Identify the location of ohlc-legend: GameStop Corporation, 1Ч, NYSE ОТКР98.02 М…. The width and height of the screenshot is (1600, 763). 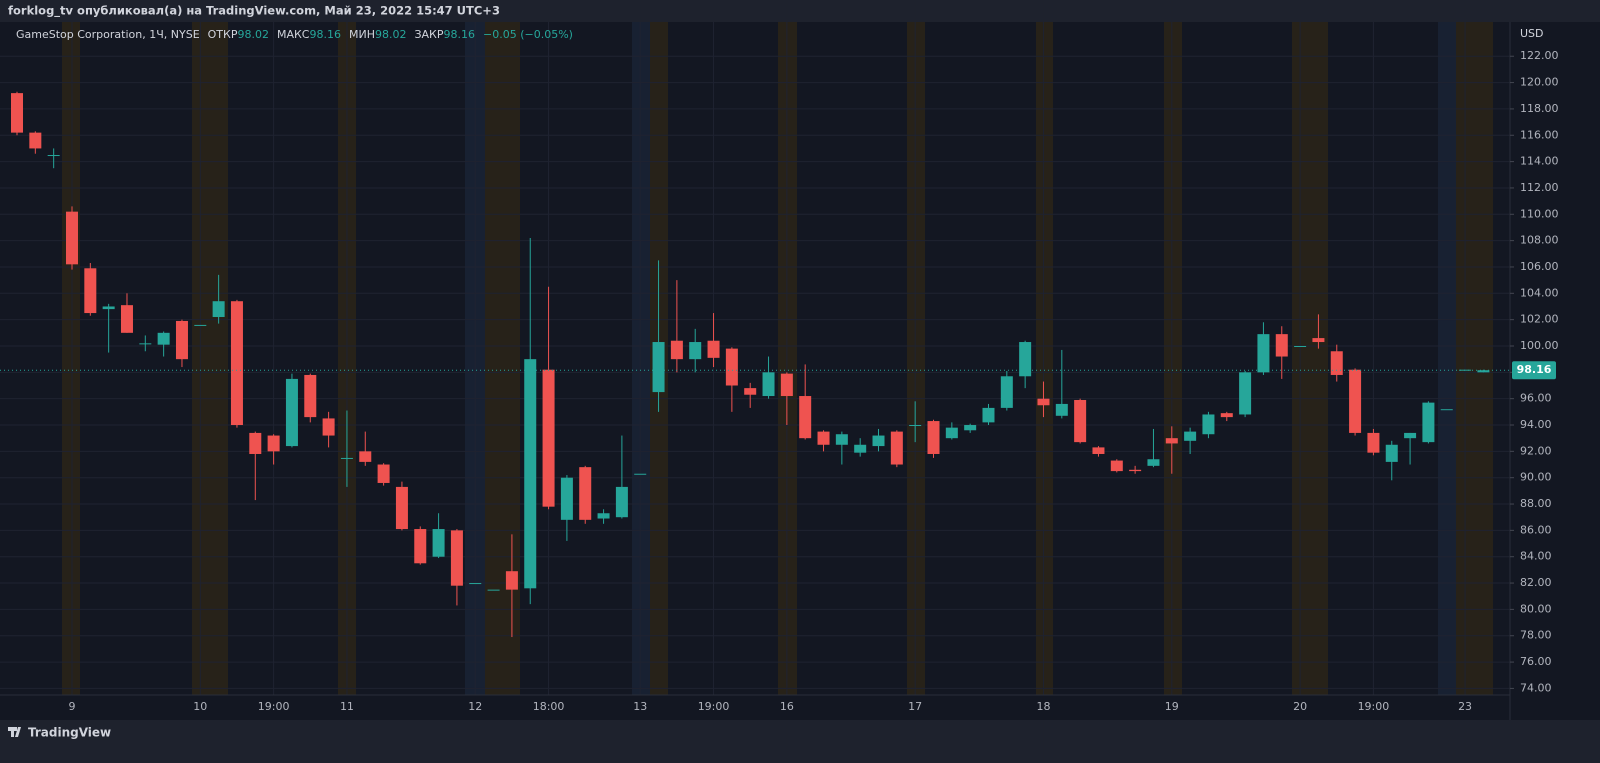
(294, 34).